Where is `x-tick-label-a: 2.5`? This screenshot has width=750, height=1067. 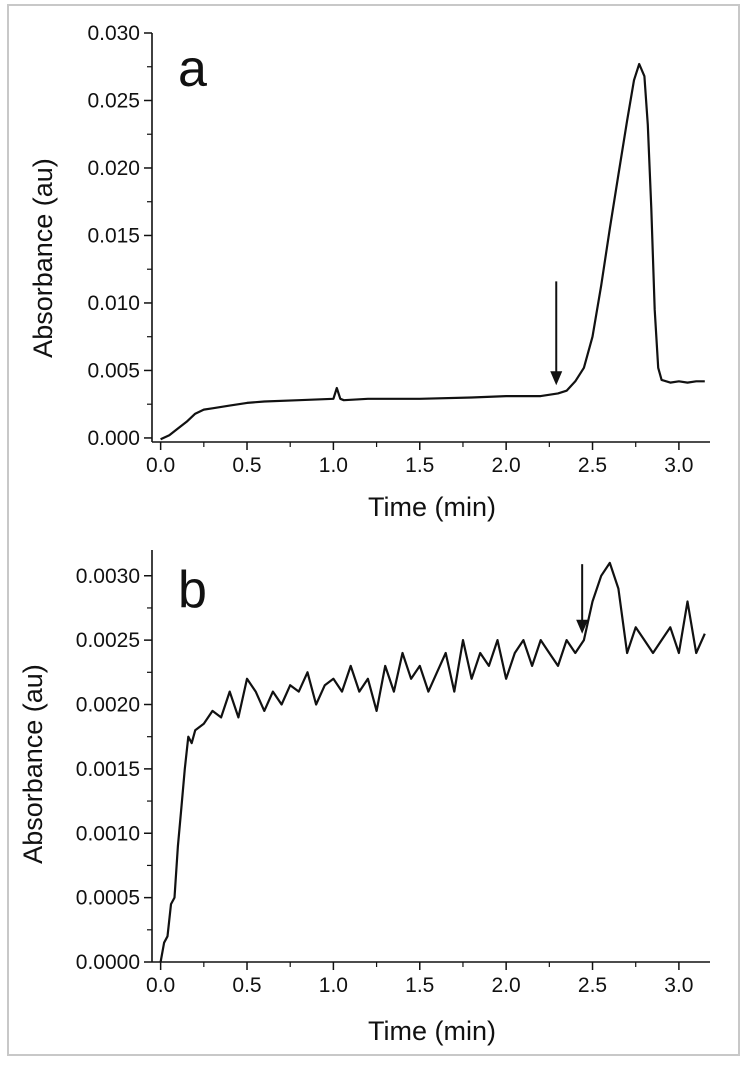
x-tick-label-a: 2.5 is located at coordinates (592, 465).